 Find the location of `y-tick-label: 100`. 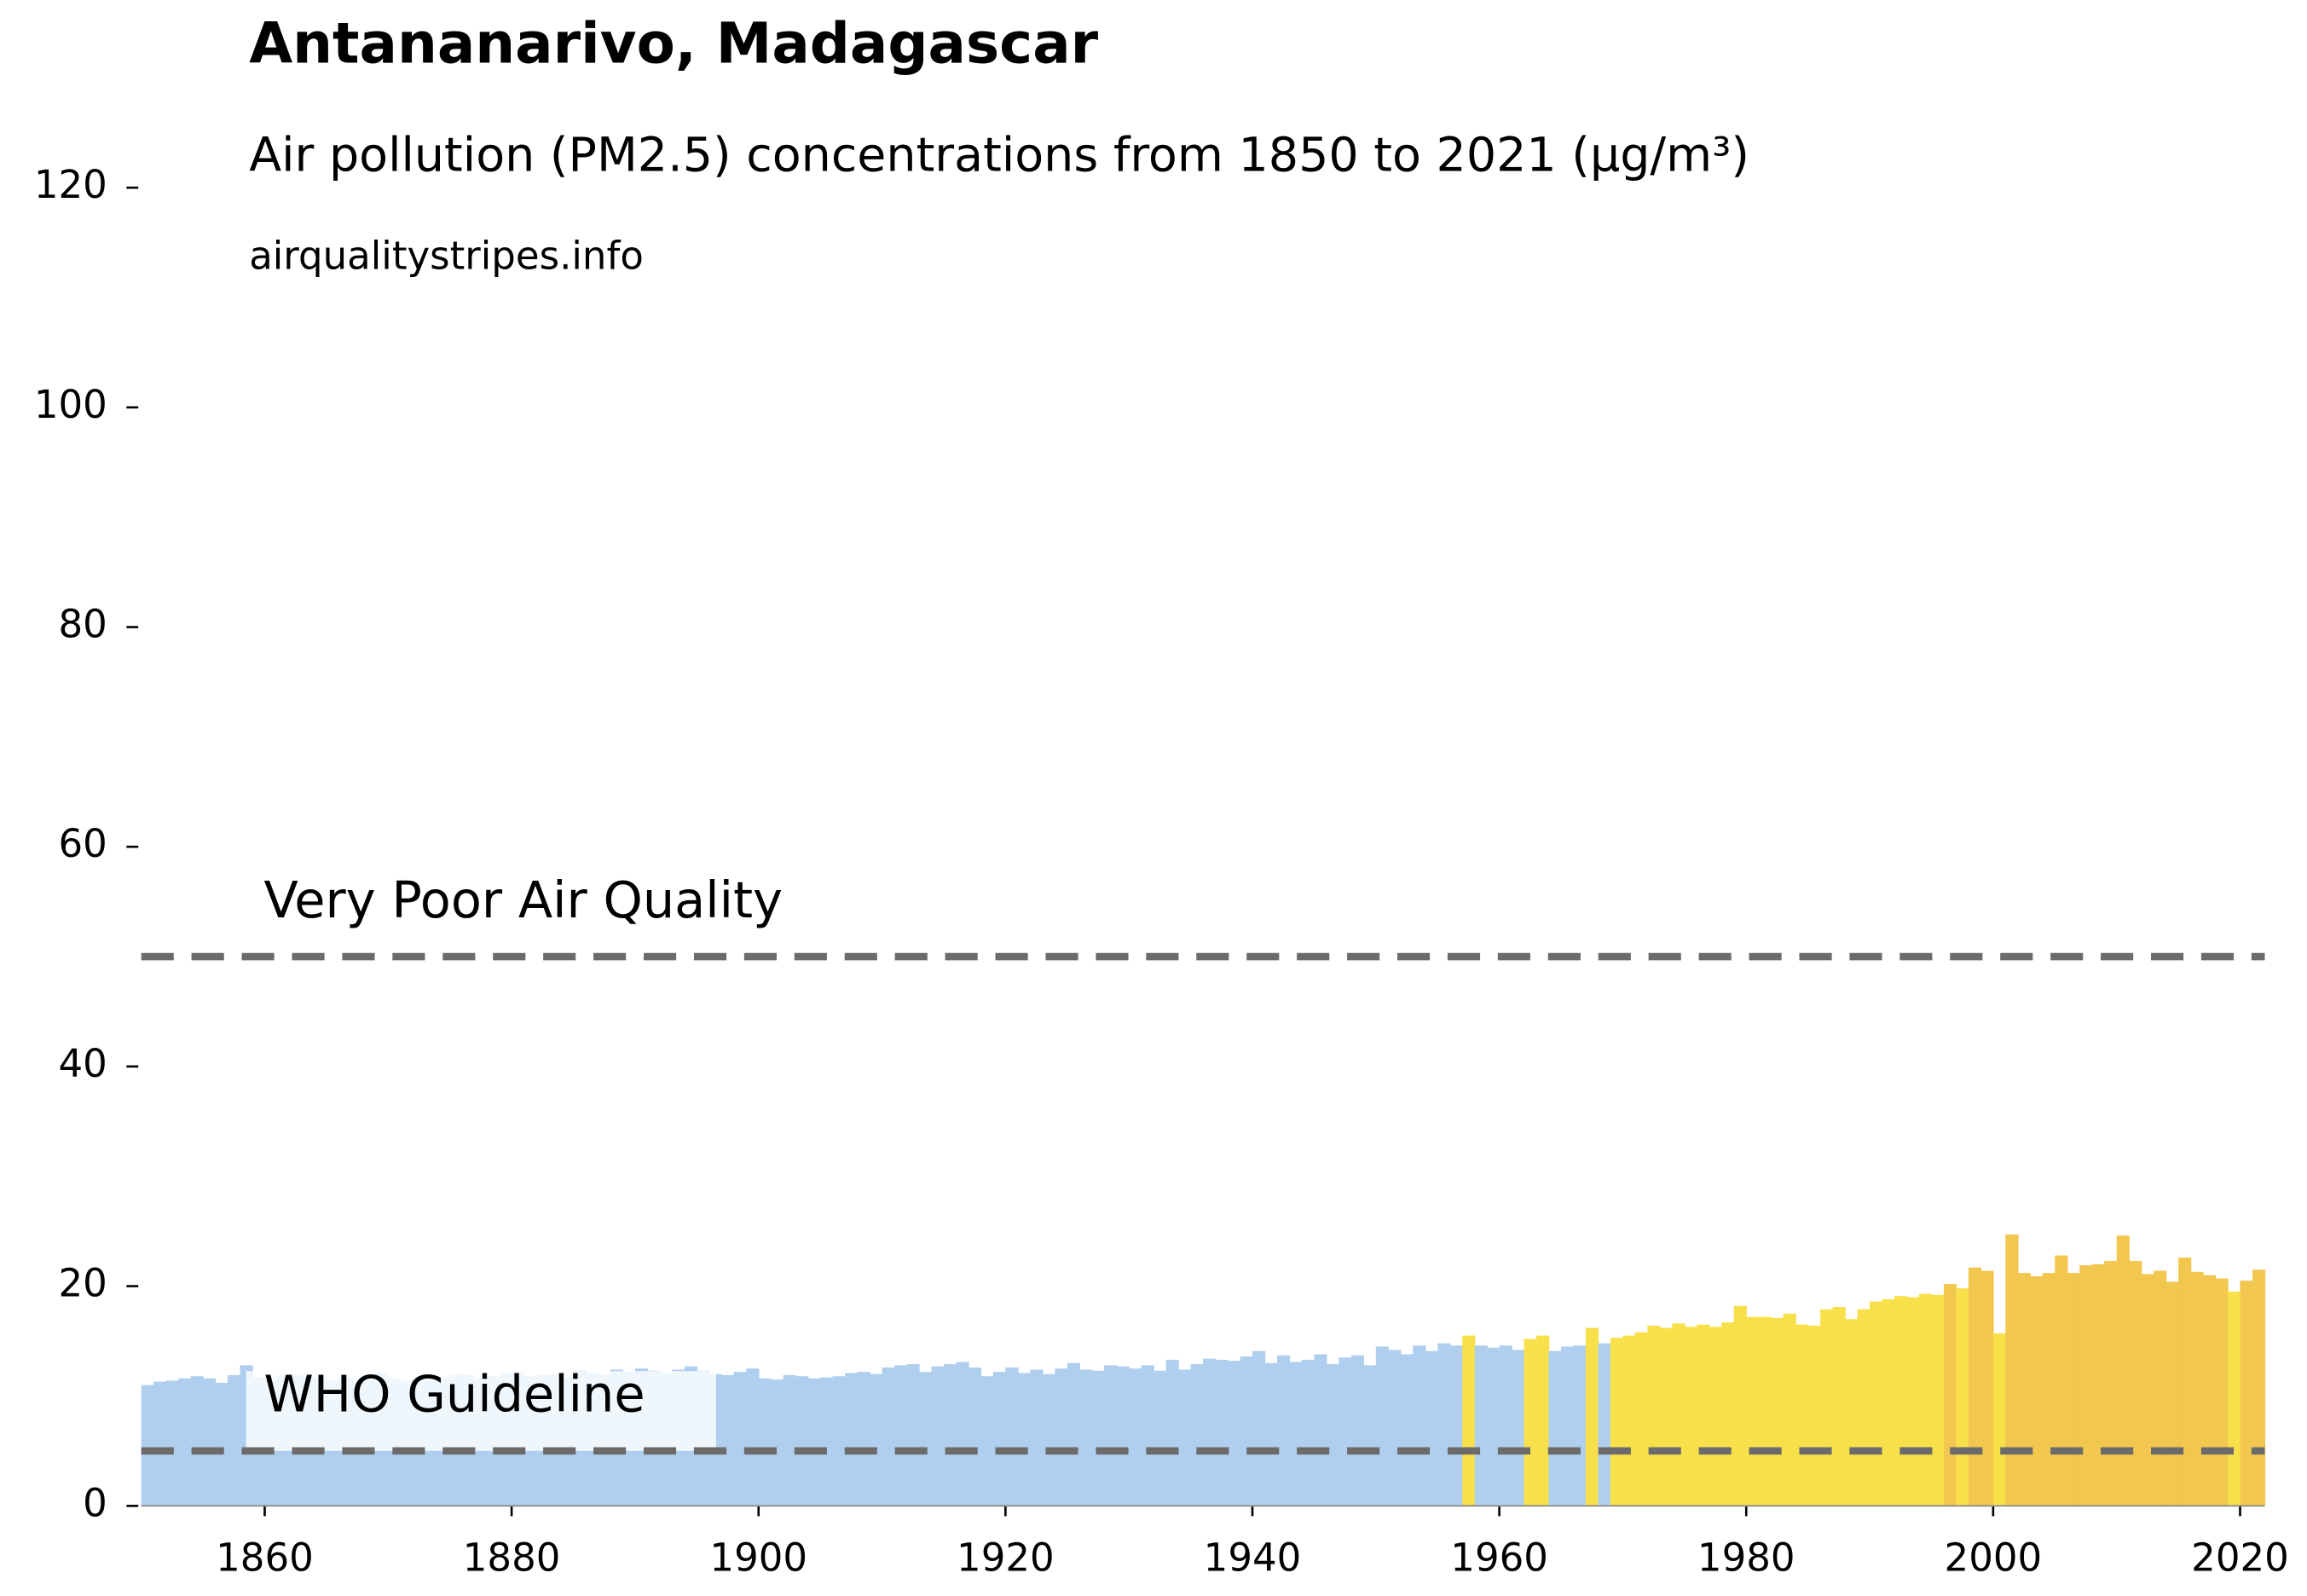

y-tick-label: 100 is located at coordinates (70, 404).